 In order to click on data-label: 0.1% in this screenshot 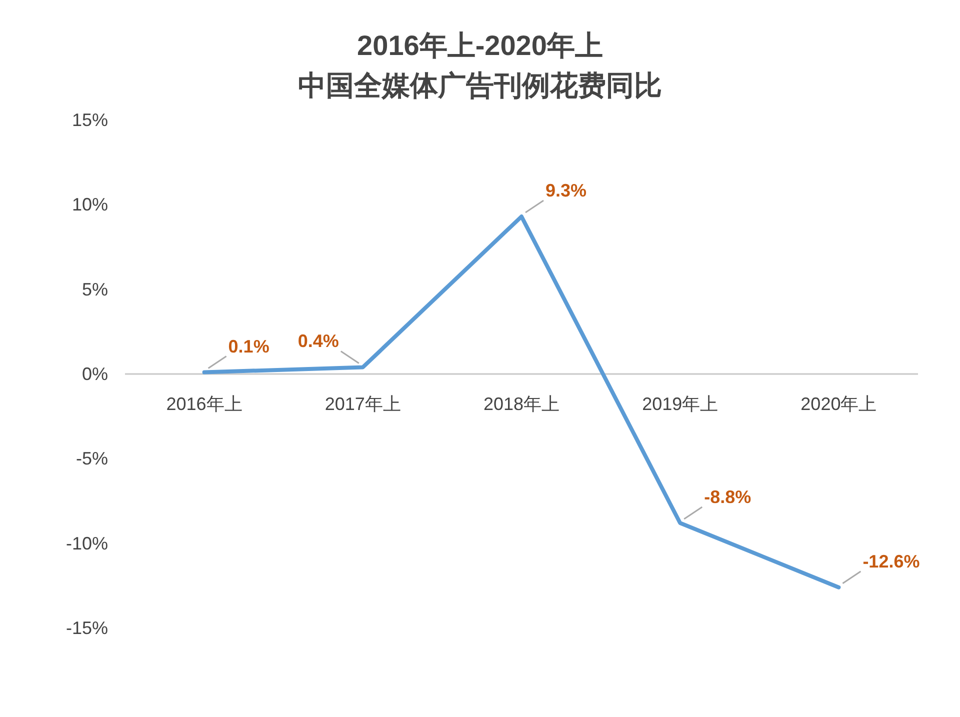, I will do `click(249, 346)`.